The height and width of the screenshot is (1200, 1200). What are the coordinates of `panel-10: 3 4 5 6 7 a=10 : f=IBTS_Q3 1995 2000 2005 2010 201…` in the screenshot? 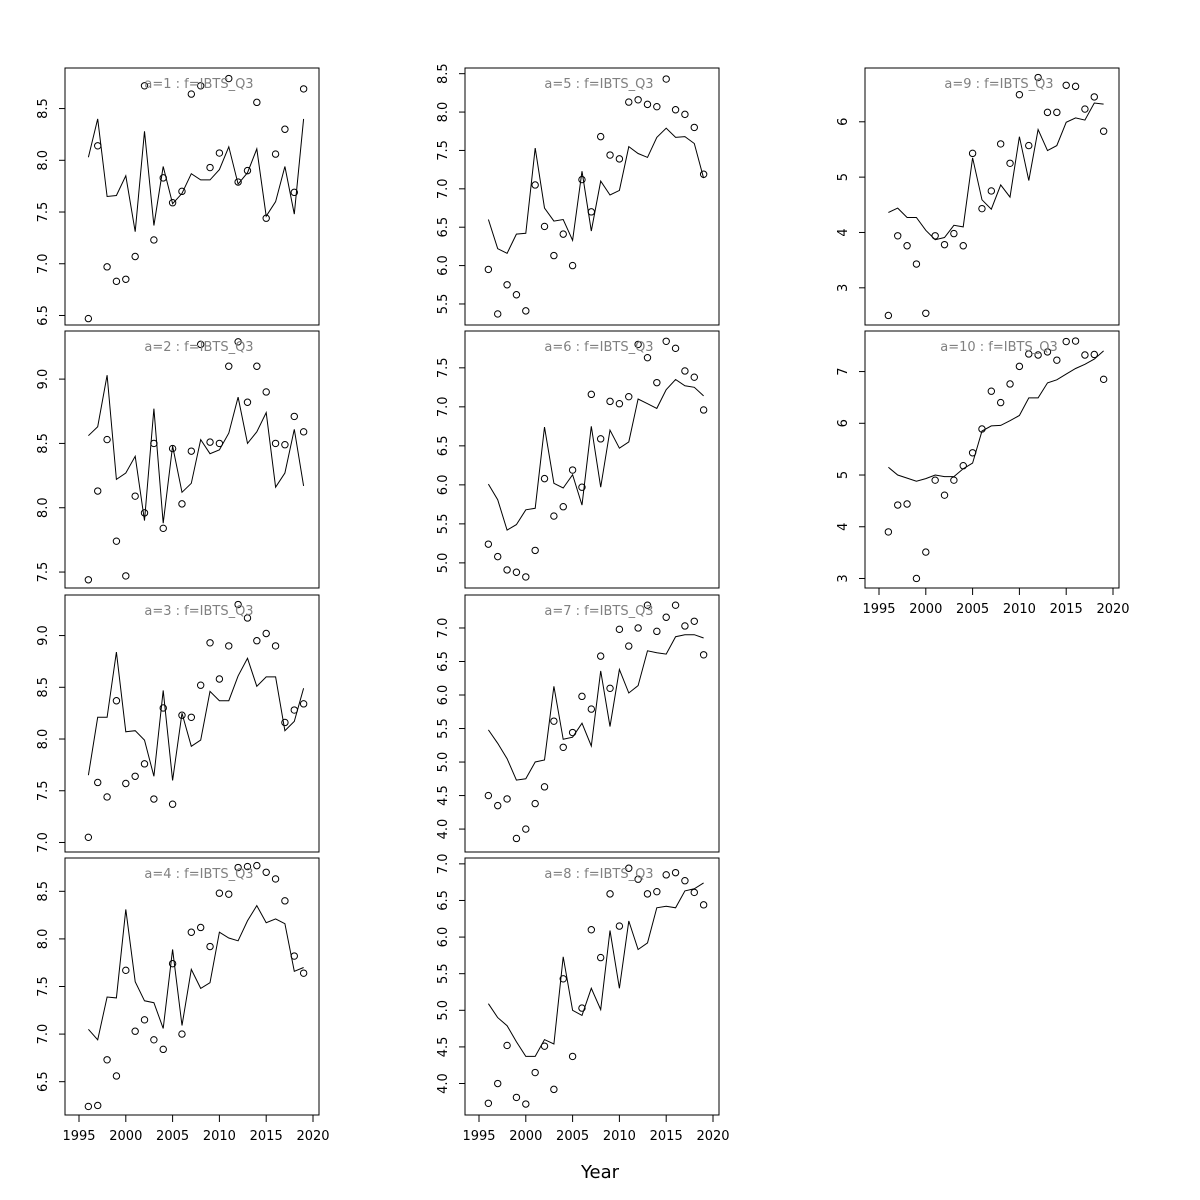 It's located at (983, 473).